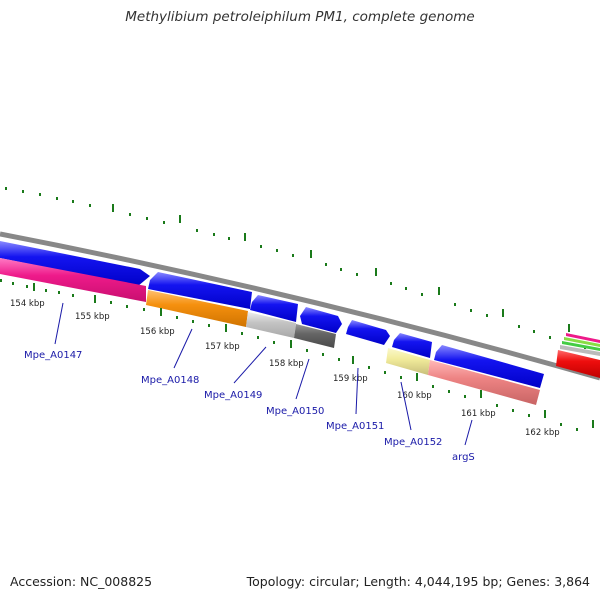 The width and height of the screenshot is (600, 600). What do you see at coordinates (27, 304) in the screenshot?
I see `kbp-label: 154 kbp` at bounding box center [27, 304].